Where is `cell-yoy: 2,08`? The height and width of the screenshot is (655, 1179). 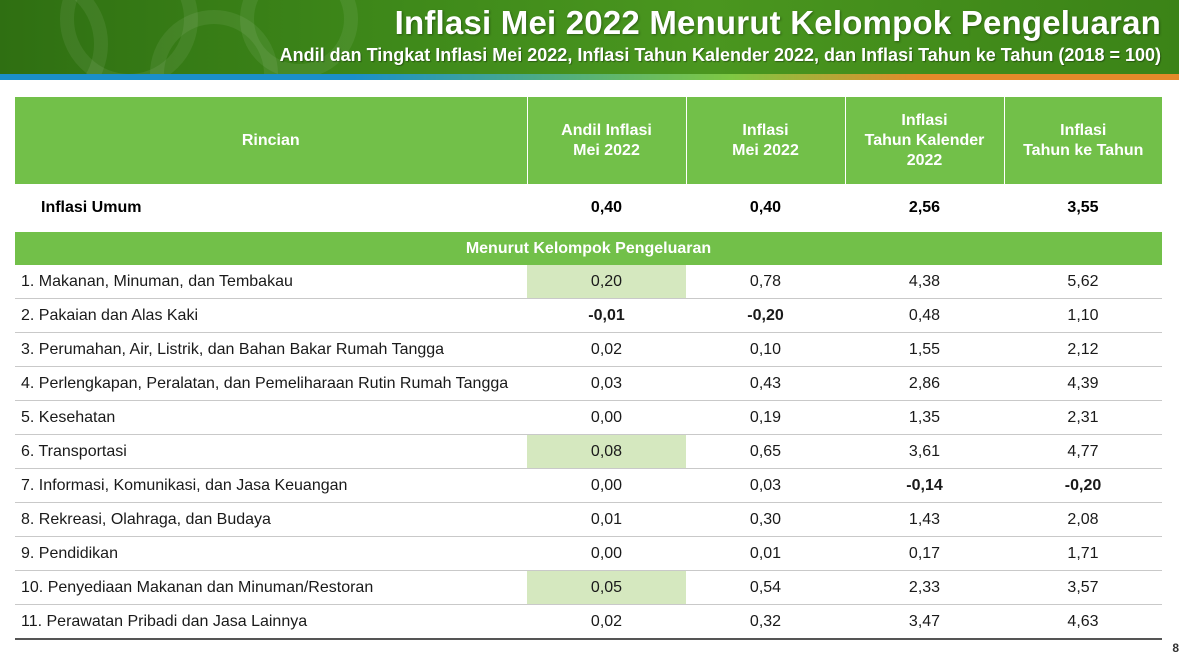
cell-yoy: 2,08 is located at coordinates (1083, 519).